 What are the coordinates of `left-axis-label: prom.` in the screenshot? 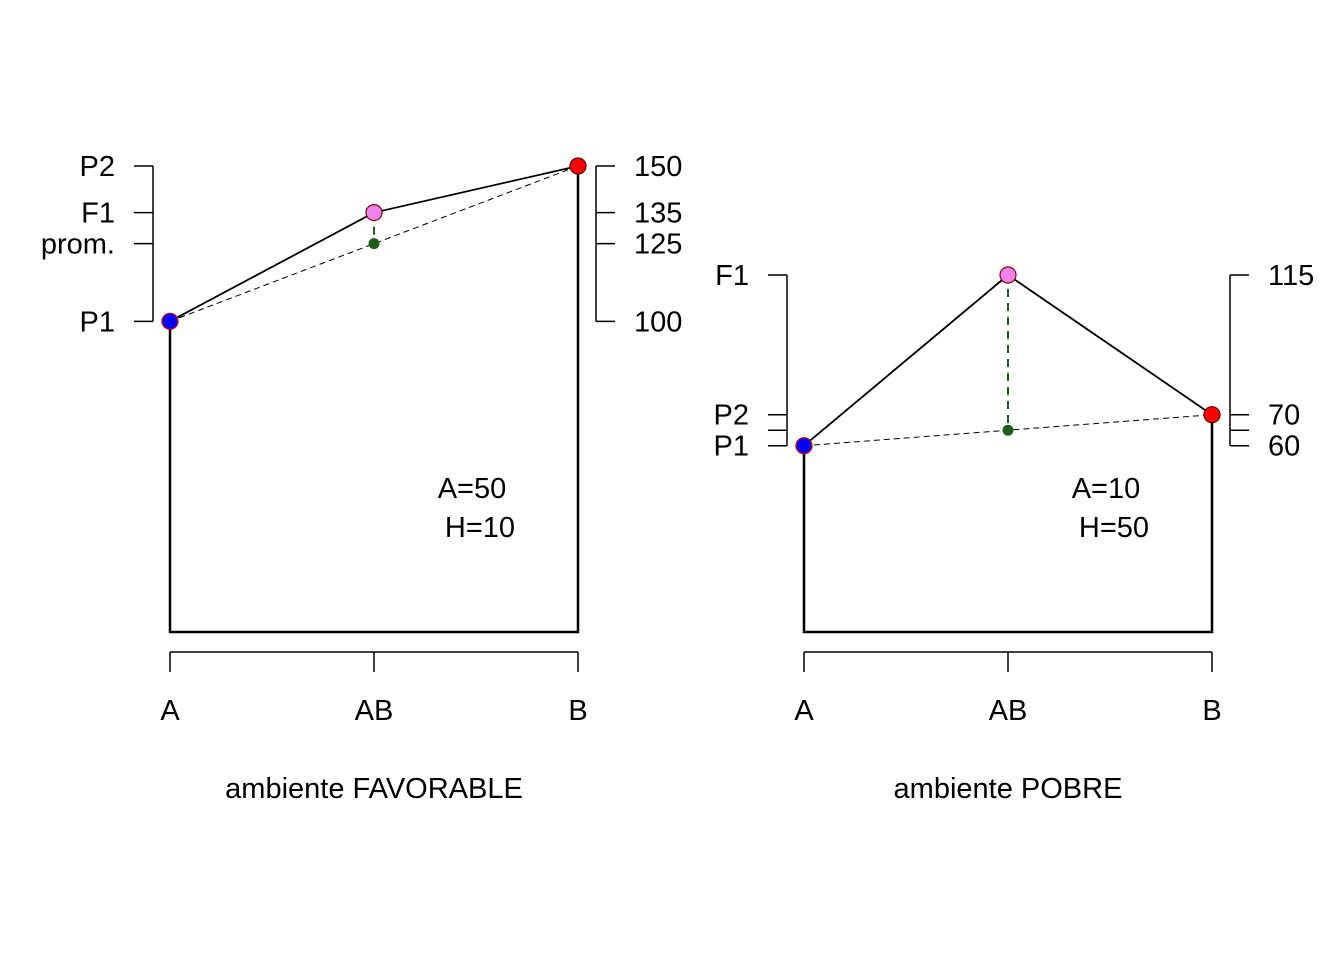 It's located at (78, 245).